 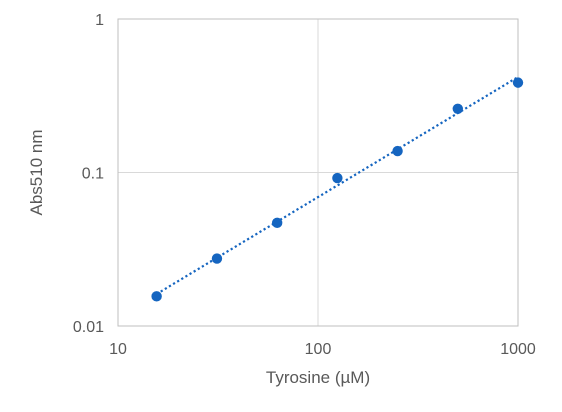 What do you see at coordinates (36, 173) in the screenshot?
I see `y-axis-title: Abs510 nm` at bounding box center [36, 173].